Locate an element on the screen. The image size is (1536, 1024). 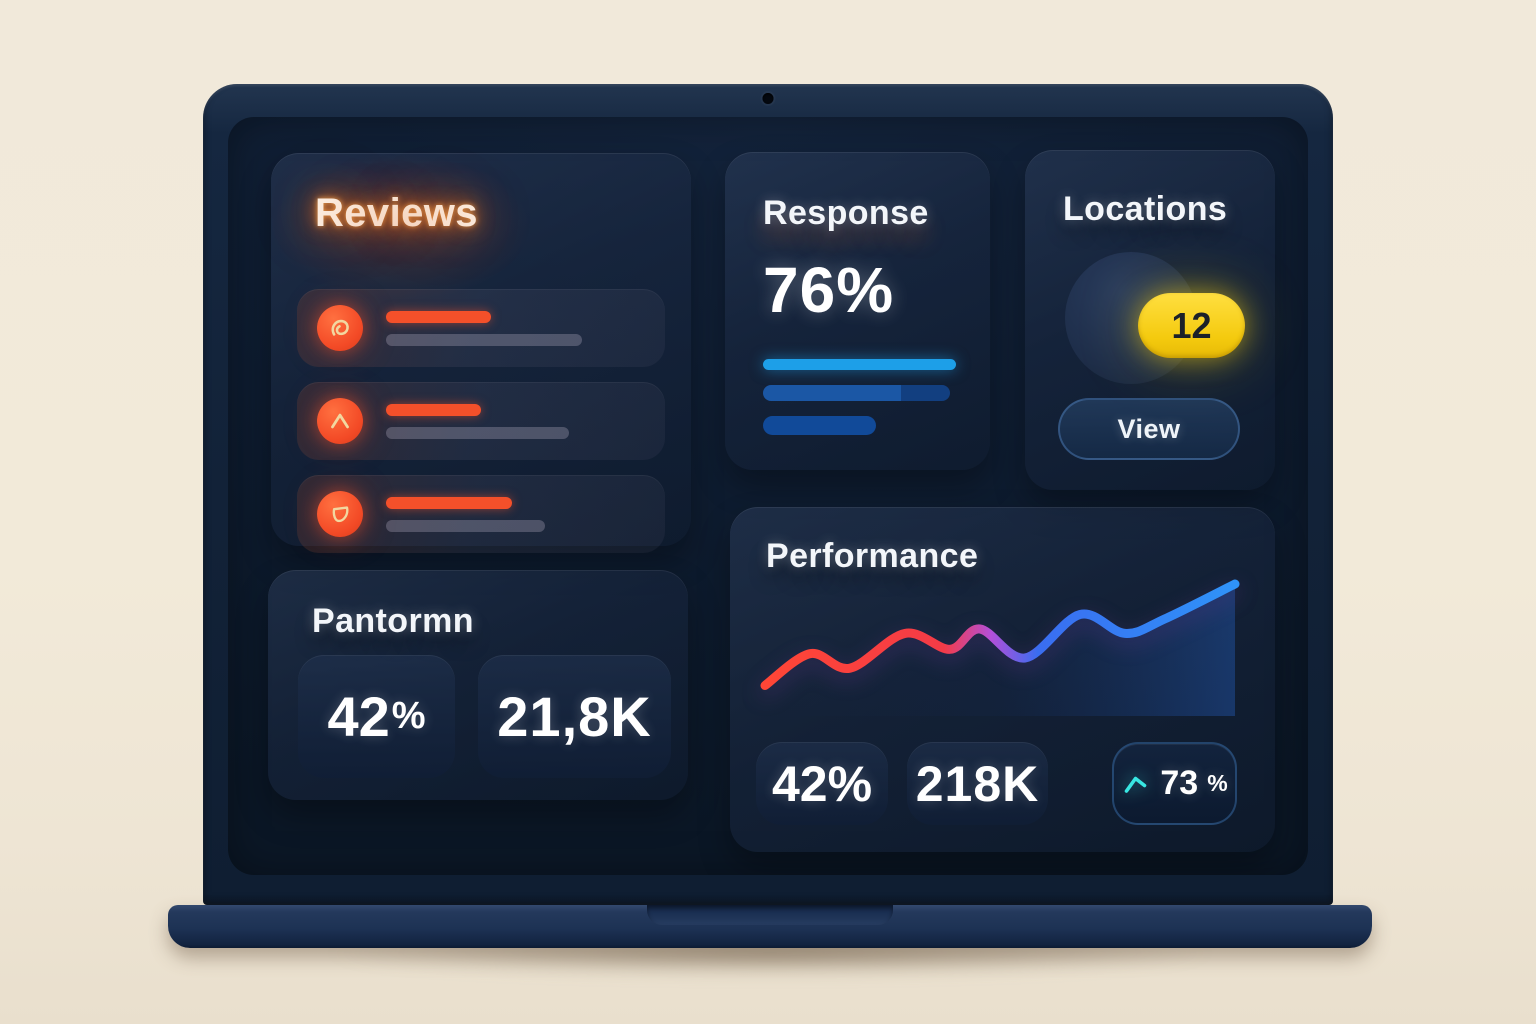
platform-count-value: 21,8K is located at coordinates (574, 716).